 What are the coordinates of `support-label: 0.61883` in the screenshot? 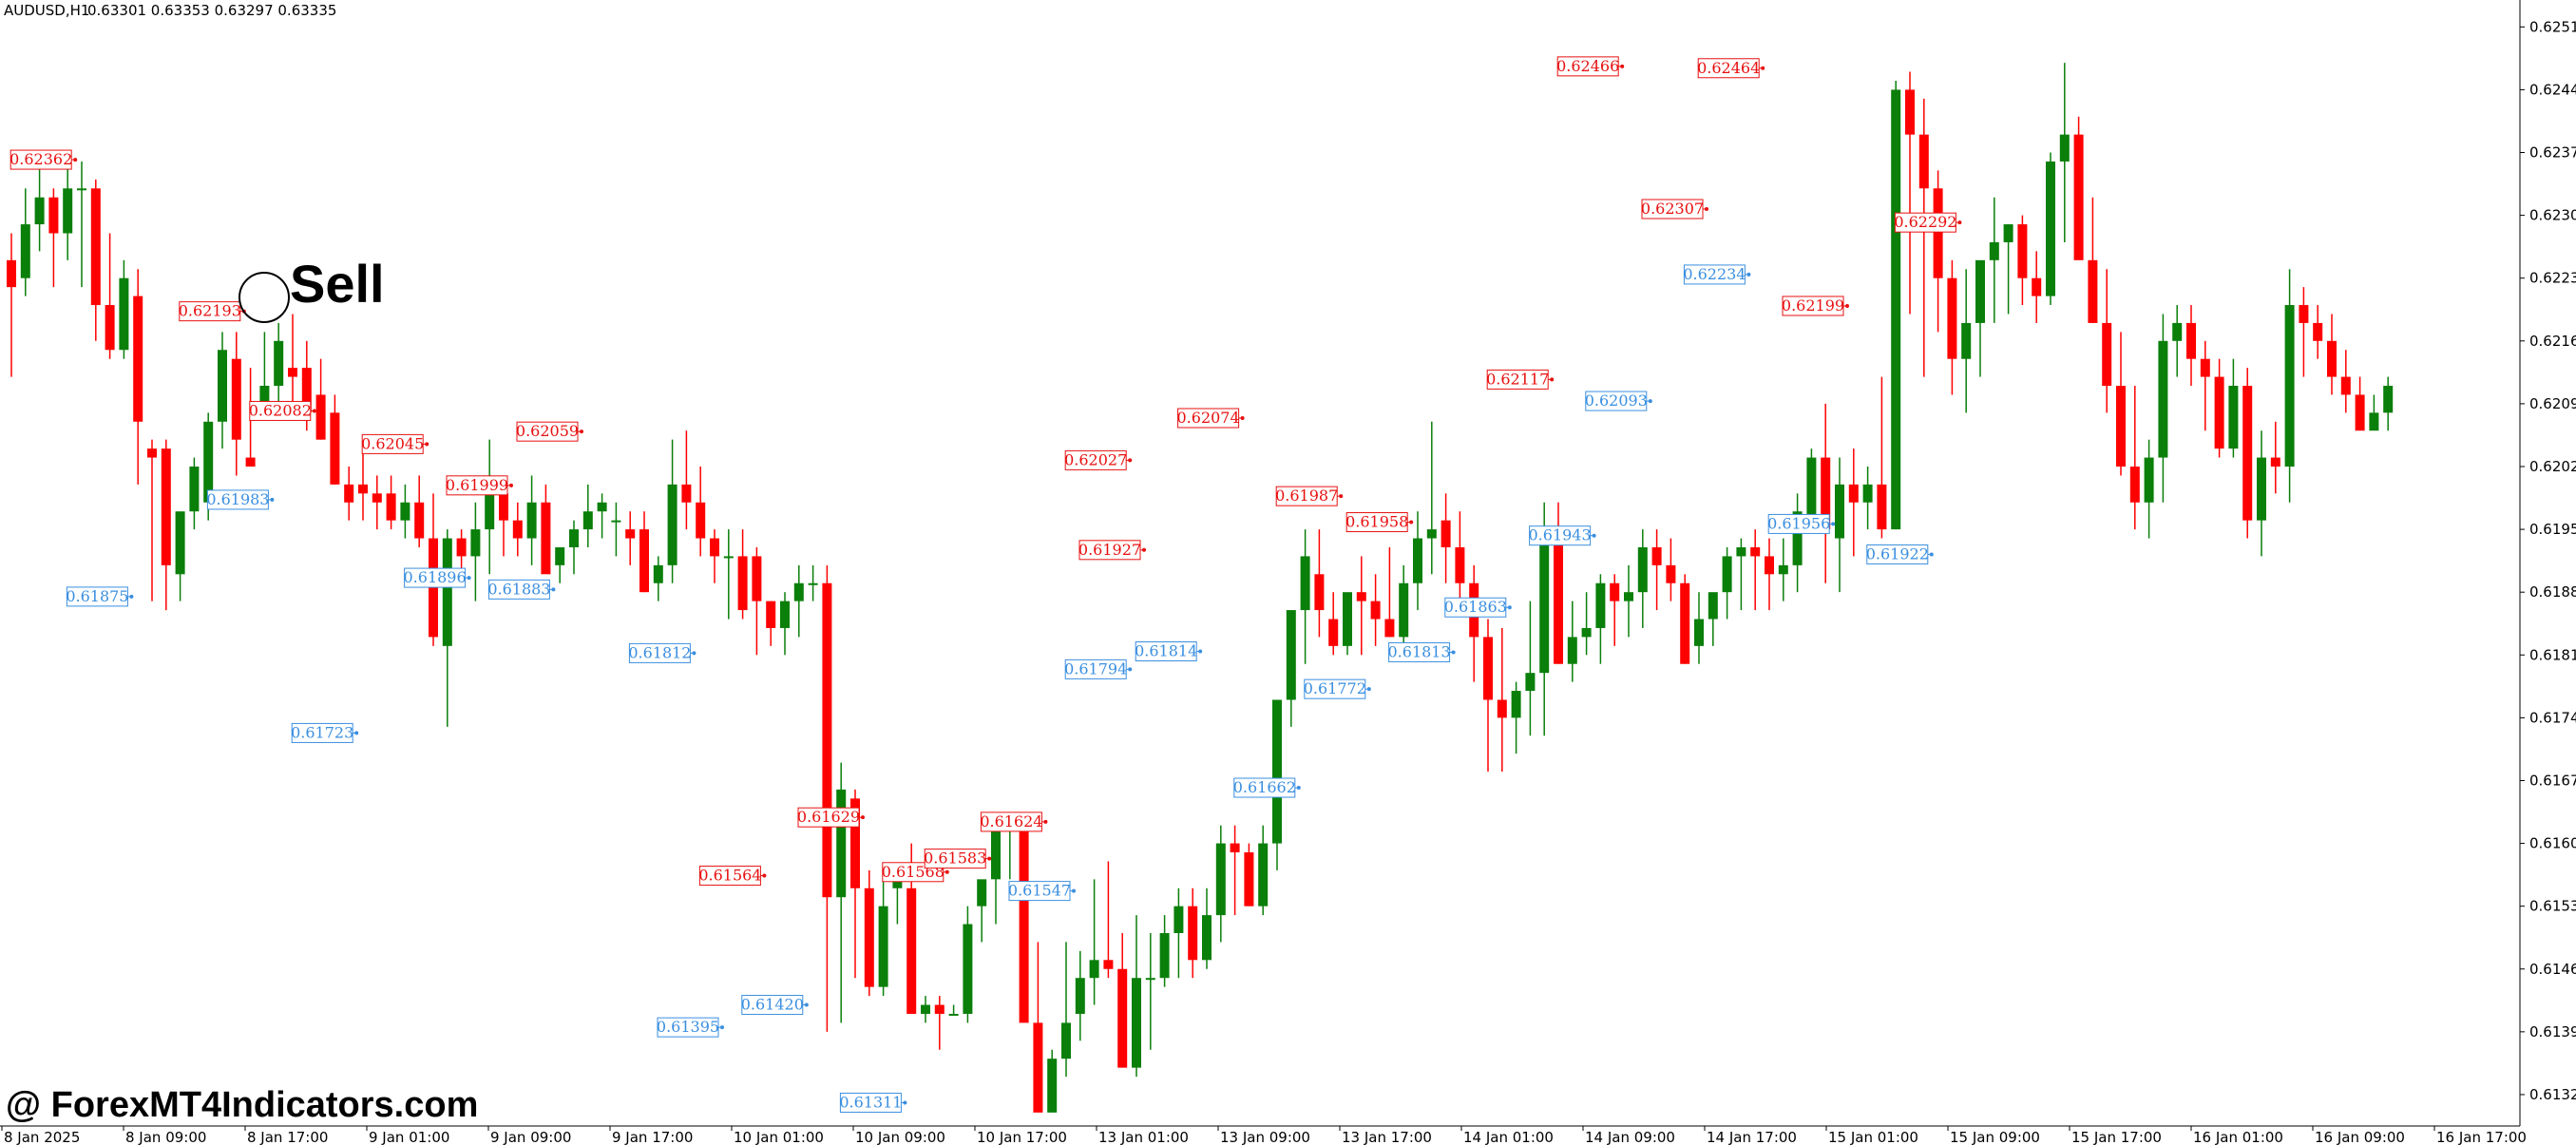 It's located at (521, 589).